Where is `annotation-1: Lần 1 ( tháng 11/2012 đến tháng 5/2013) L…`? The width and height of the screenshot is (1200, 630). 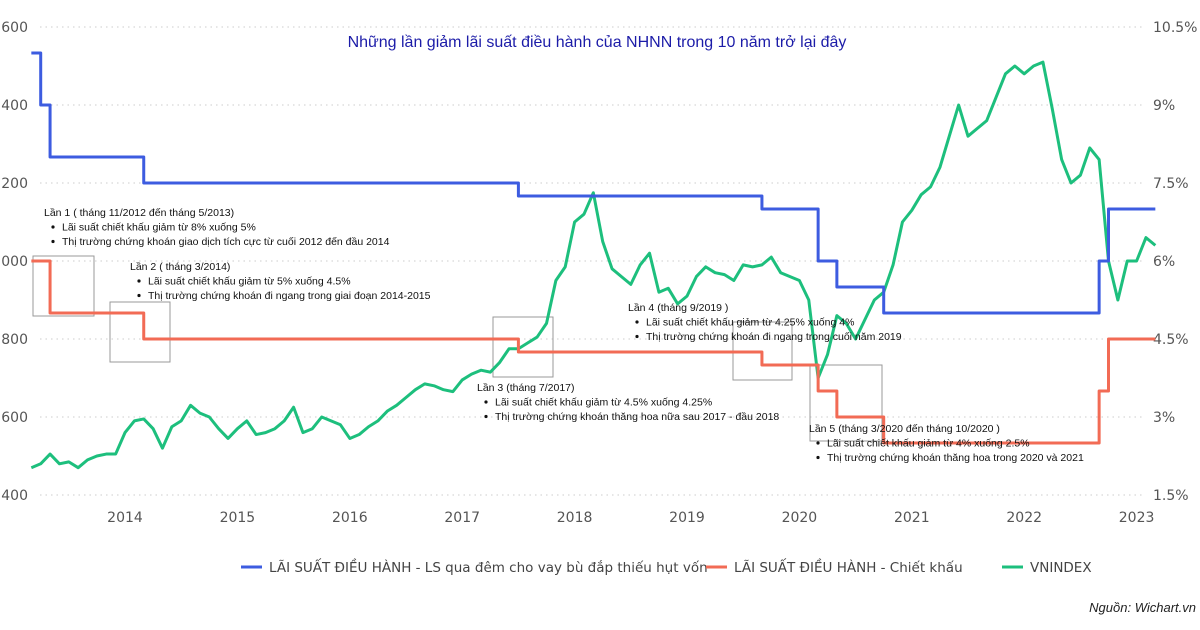 annotation-1: Lần 1 ( tháng 11/2012 đến tháng 5/2013) L… is located at coordinates (217, 227).